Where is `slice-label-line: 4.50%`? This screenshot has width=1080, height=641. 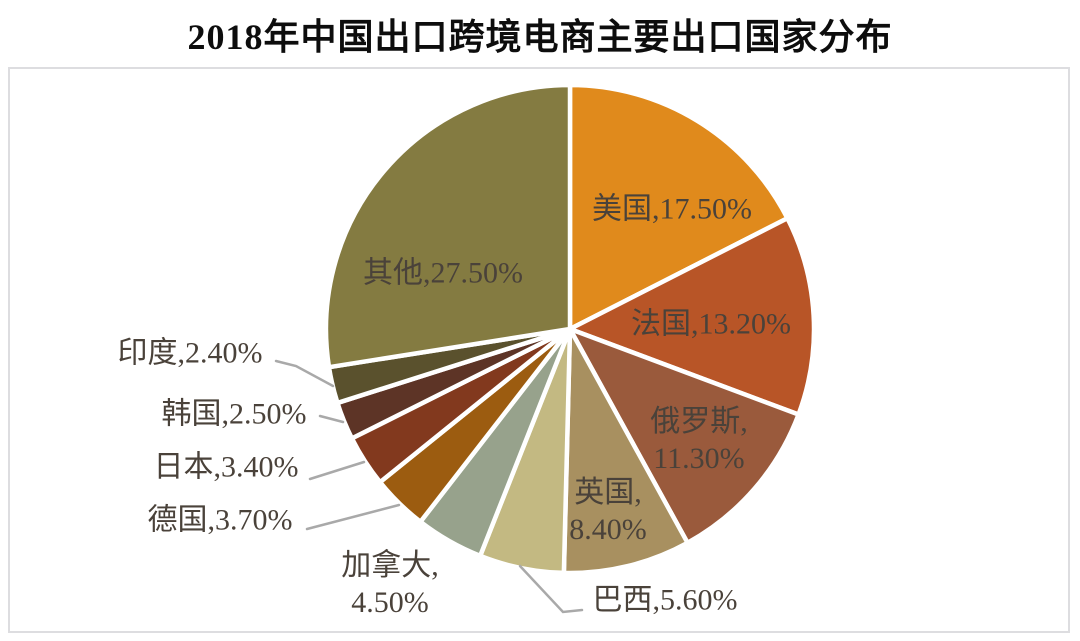 slice-label-line: 4.50% is located at coordinates (390, 602).